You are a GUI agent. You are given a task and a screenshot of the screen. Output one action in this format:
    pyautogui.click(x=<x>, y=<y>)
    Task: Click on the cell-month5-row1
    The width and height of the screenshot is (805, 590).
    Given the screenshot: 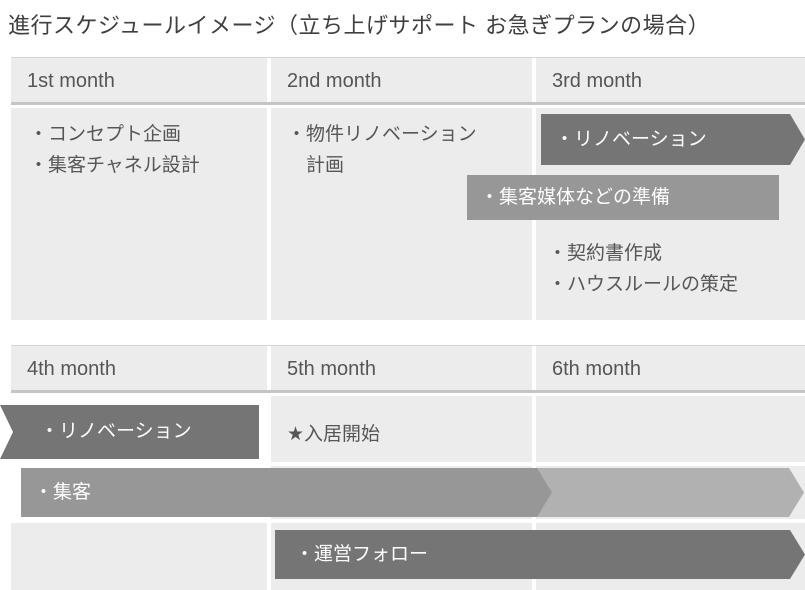 What is the action you would take?
    pyautogui.click(x=401, y=429)
    